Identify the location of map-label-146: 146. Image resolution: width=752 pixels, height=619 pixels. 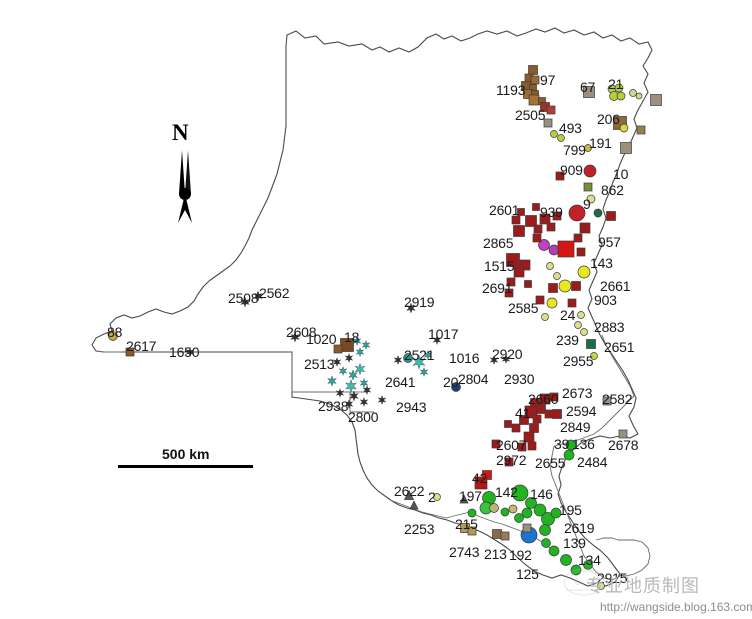
(541, 494).